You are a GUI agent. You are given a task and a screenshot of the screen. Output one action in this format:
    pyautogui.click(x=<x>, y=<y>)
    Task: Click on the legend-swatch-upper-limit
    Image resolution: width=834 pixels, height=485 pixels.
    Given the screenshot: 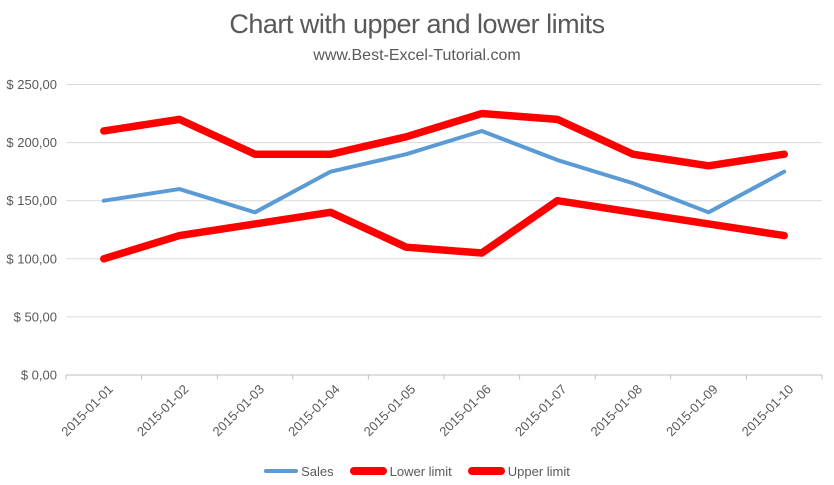 What is the action you would take?
    pyautogui.click(x=486, y=471)
    